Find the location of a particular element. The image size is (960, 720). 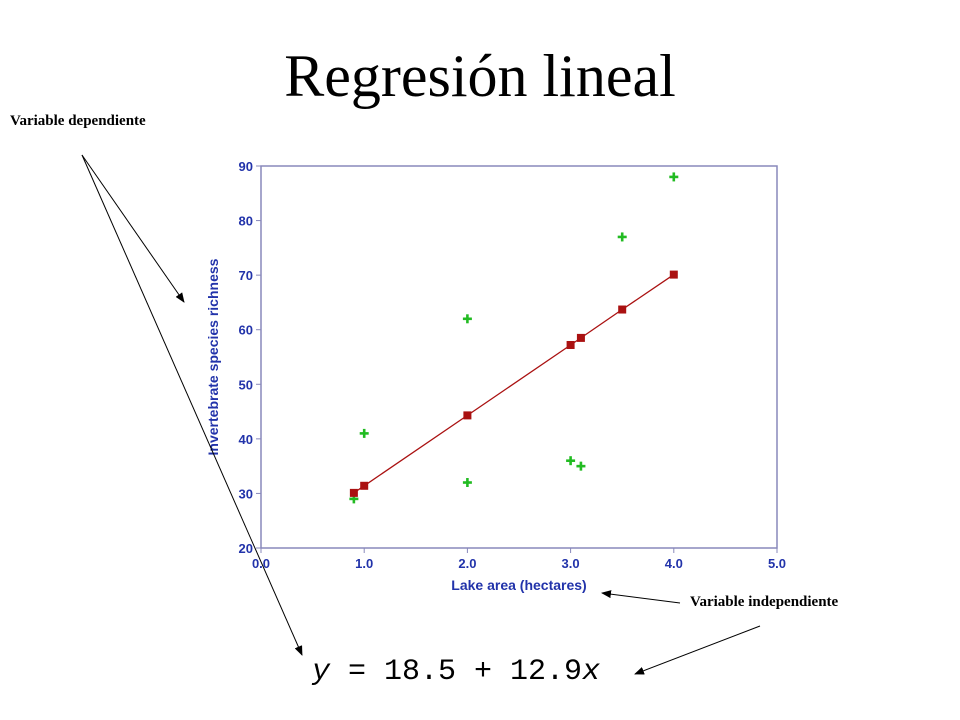

x-axis-title: Lake area (hectares) is located at coordinates (518, 585).